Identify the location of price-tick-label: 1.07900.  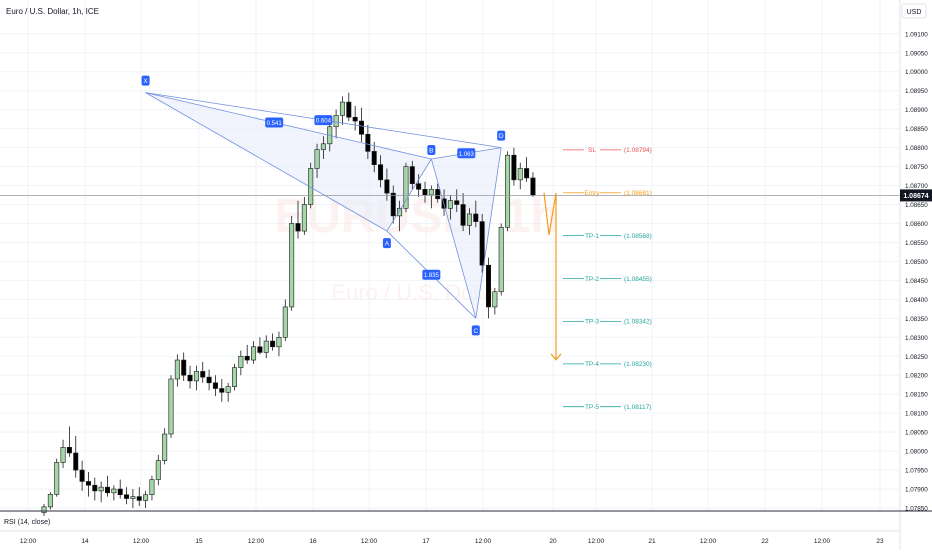
(916, 490).